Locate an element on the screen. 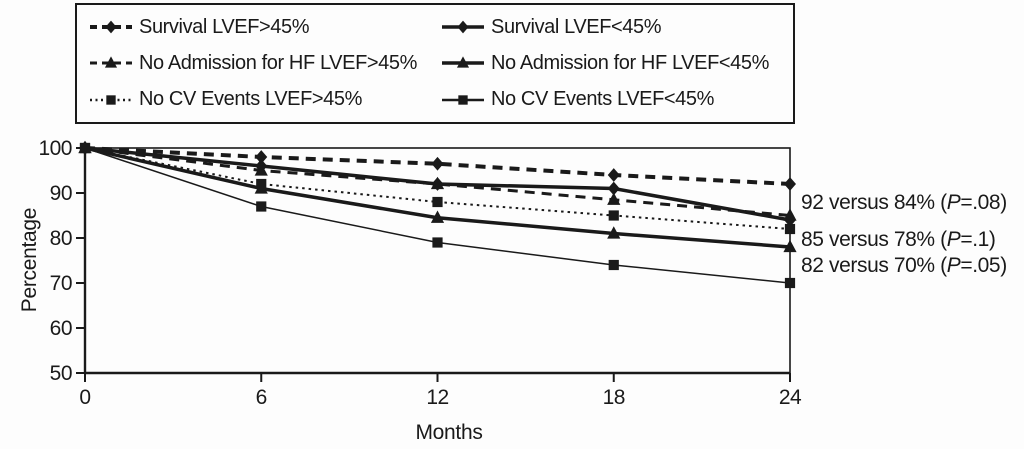  legend-item-no-cv-events-gt45: No CV Events LVEF>45% is located at coordinates (265, 100).